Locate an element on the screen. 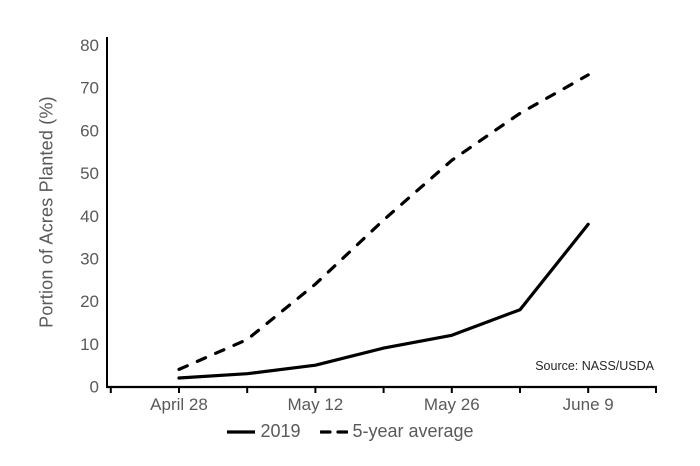 The width and height of the screenshot is (700, 466). y-tick-label-20: 20 is located at coordinates (89, 301).